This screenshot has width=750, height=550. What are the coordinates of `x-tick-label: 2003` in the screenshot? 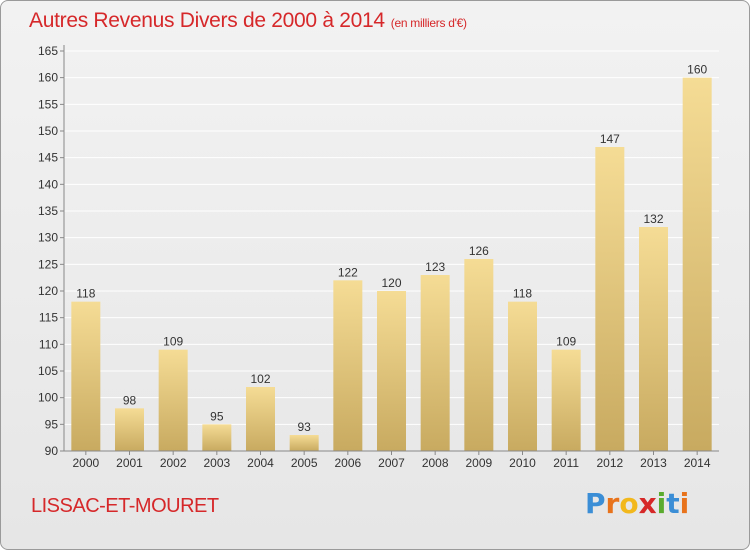 It's located at (216, 463).